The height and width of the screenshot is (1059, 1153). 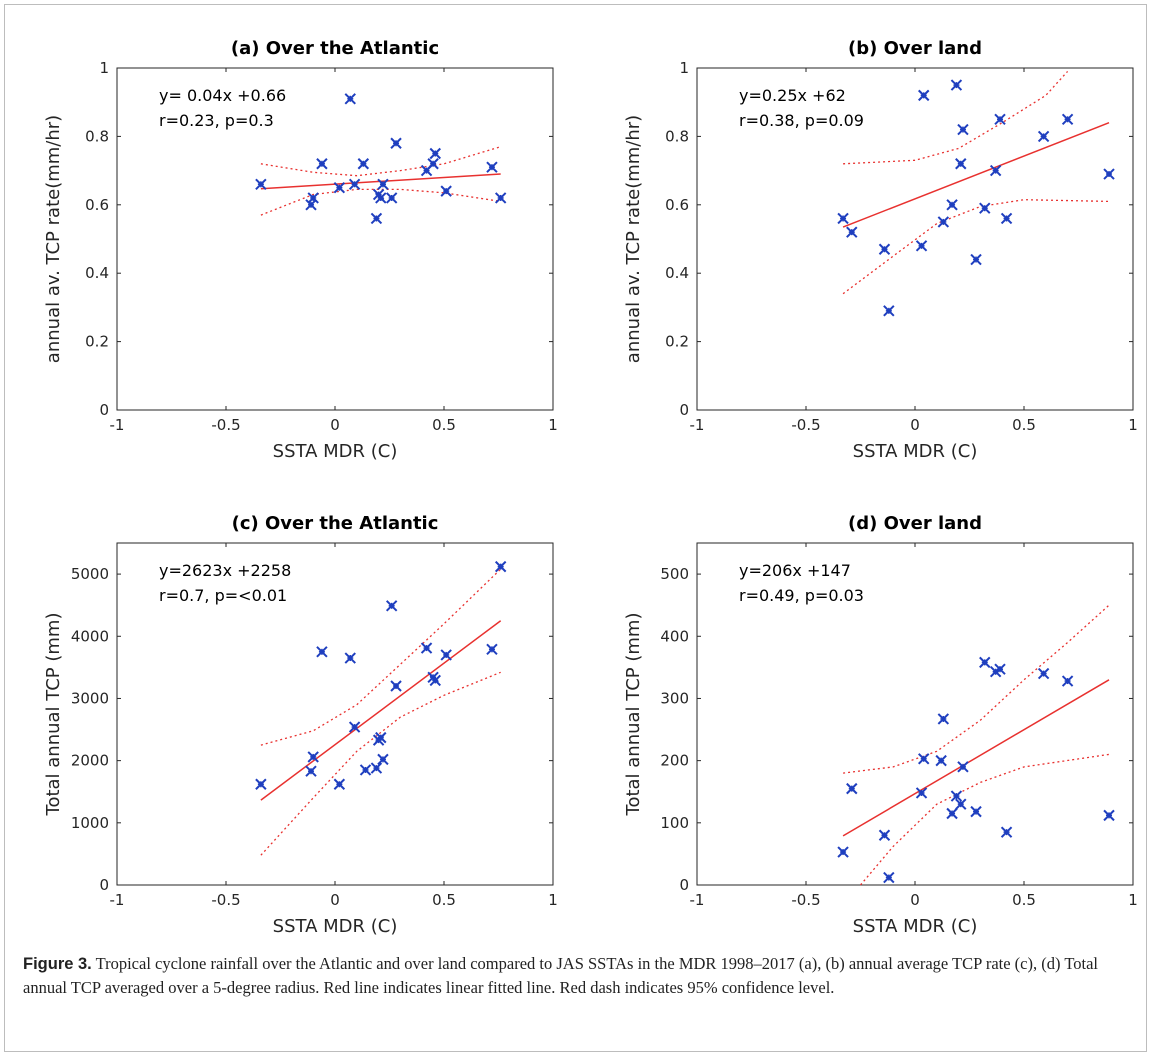 What do you see at coordinates (674, 698) in the screenshot?
I see `y-tick-label: 300` at bounding box center [674, 698].